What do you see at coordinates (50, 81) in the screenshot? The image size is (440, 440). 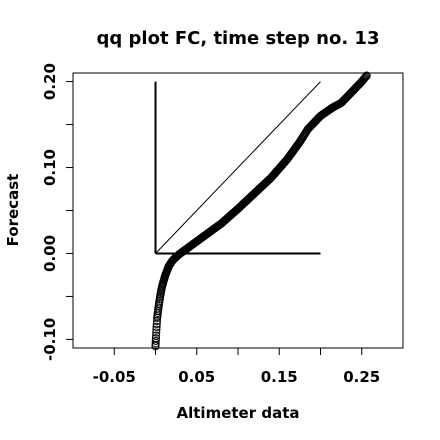 I see `y-tick-label: 0.20` at bounding box center [50, 81].